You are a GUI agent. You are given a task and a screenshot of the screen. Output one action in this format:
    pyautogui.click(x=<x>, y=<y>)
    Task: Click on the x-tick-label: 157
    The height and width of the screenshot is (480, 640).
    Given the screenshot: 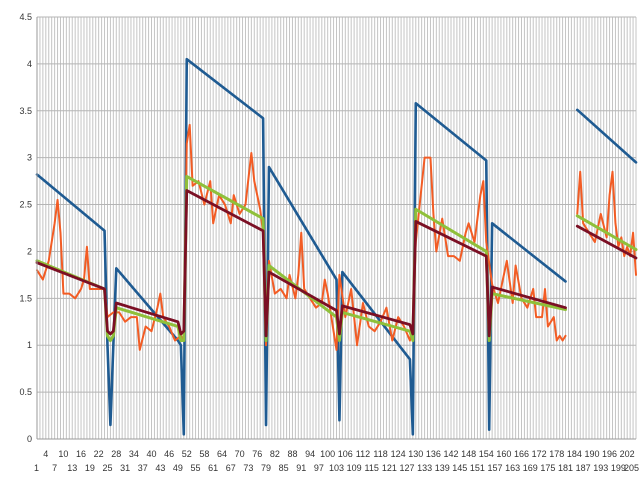 What is the action you would take?
    pyautogui.click(x=495, y=468)
    